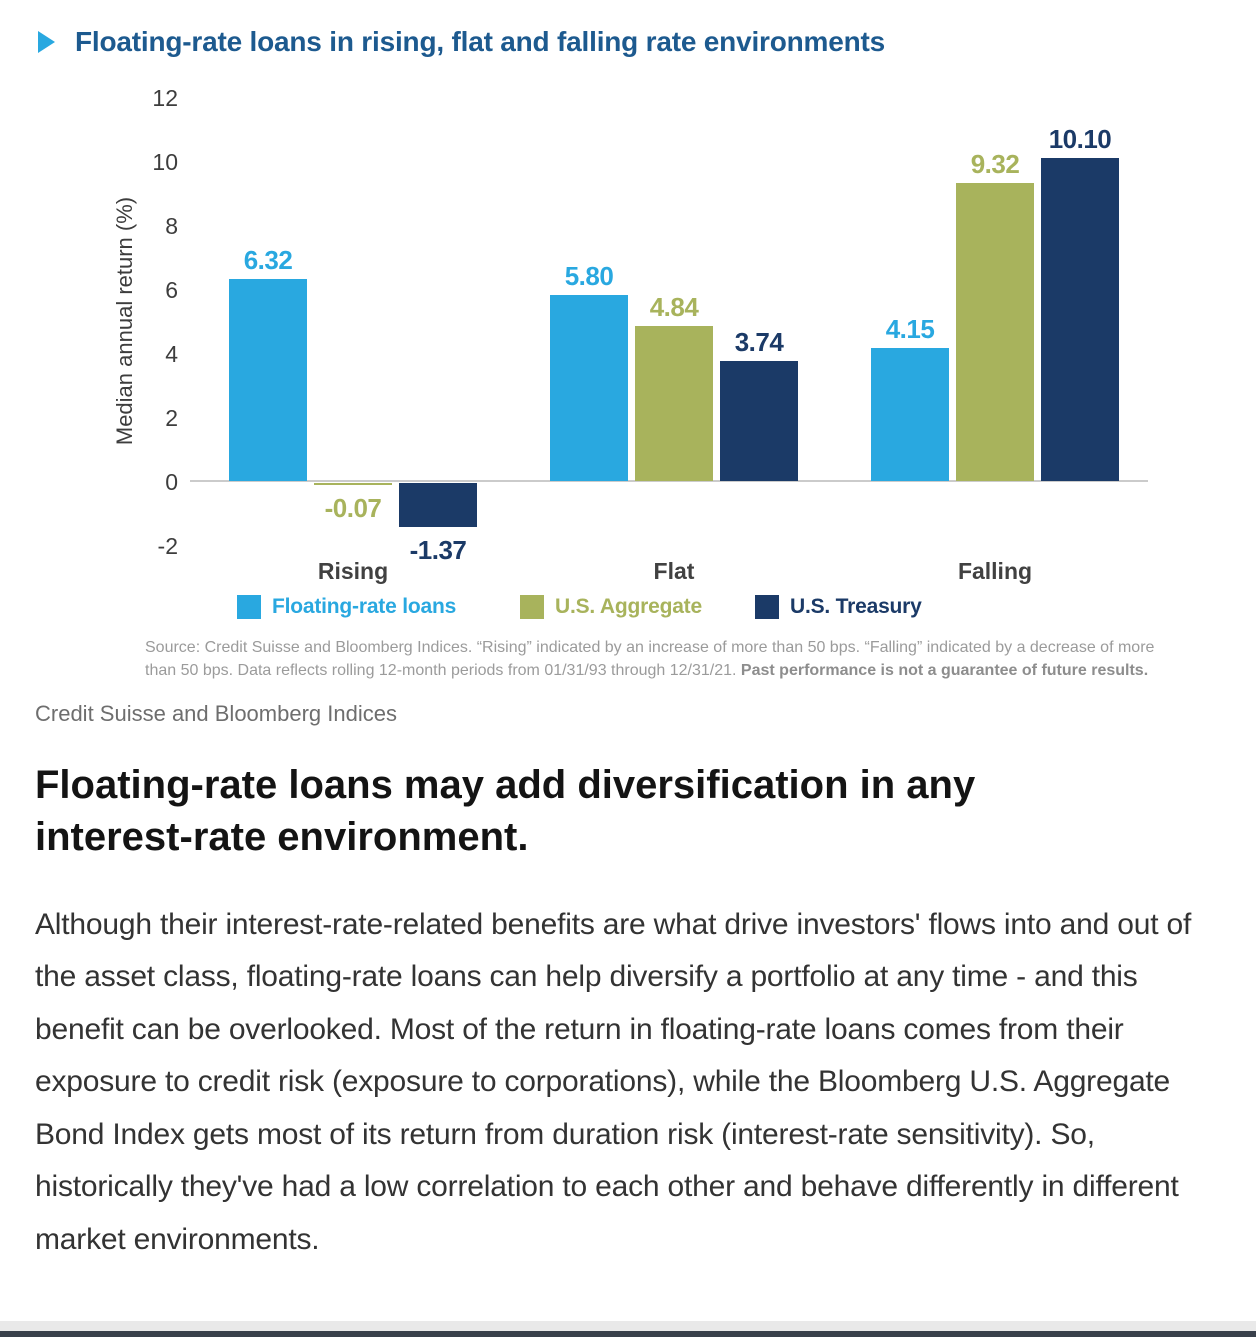 This screenshot has width=1256, height=1337. What do you see at coordinates (171, 482) in the screenshot?
I see `y-tick-label: 0` at bounding box center [171, 482].